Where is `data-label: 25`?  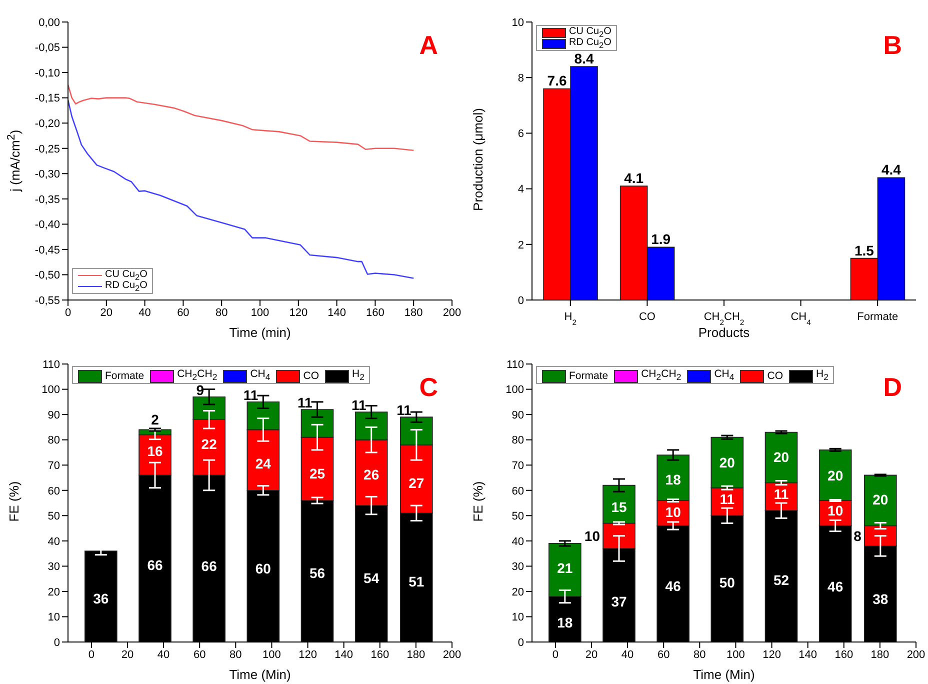
data-label: 25 is located at coordinates (317, 474).